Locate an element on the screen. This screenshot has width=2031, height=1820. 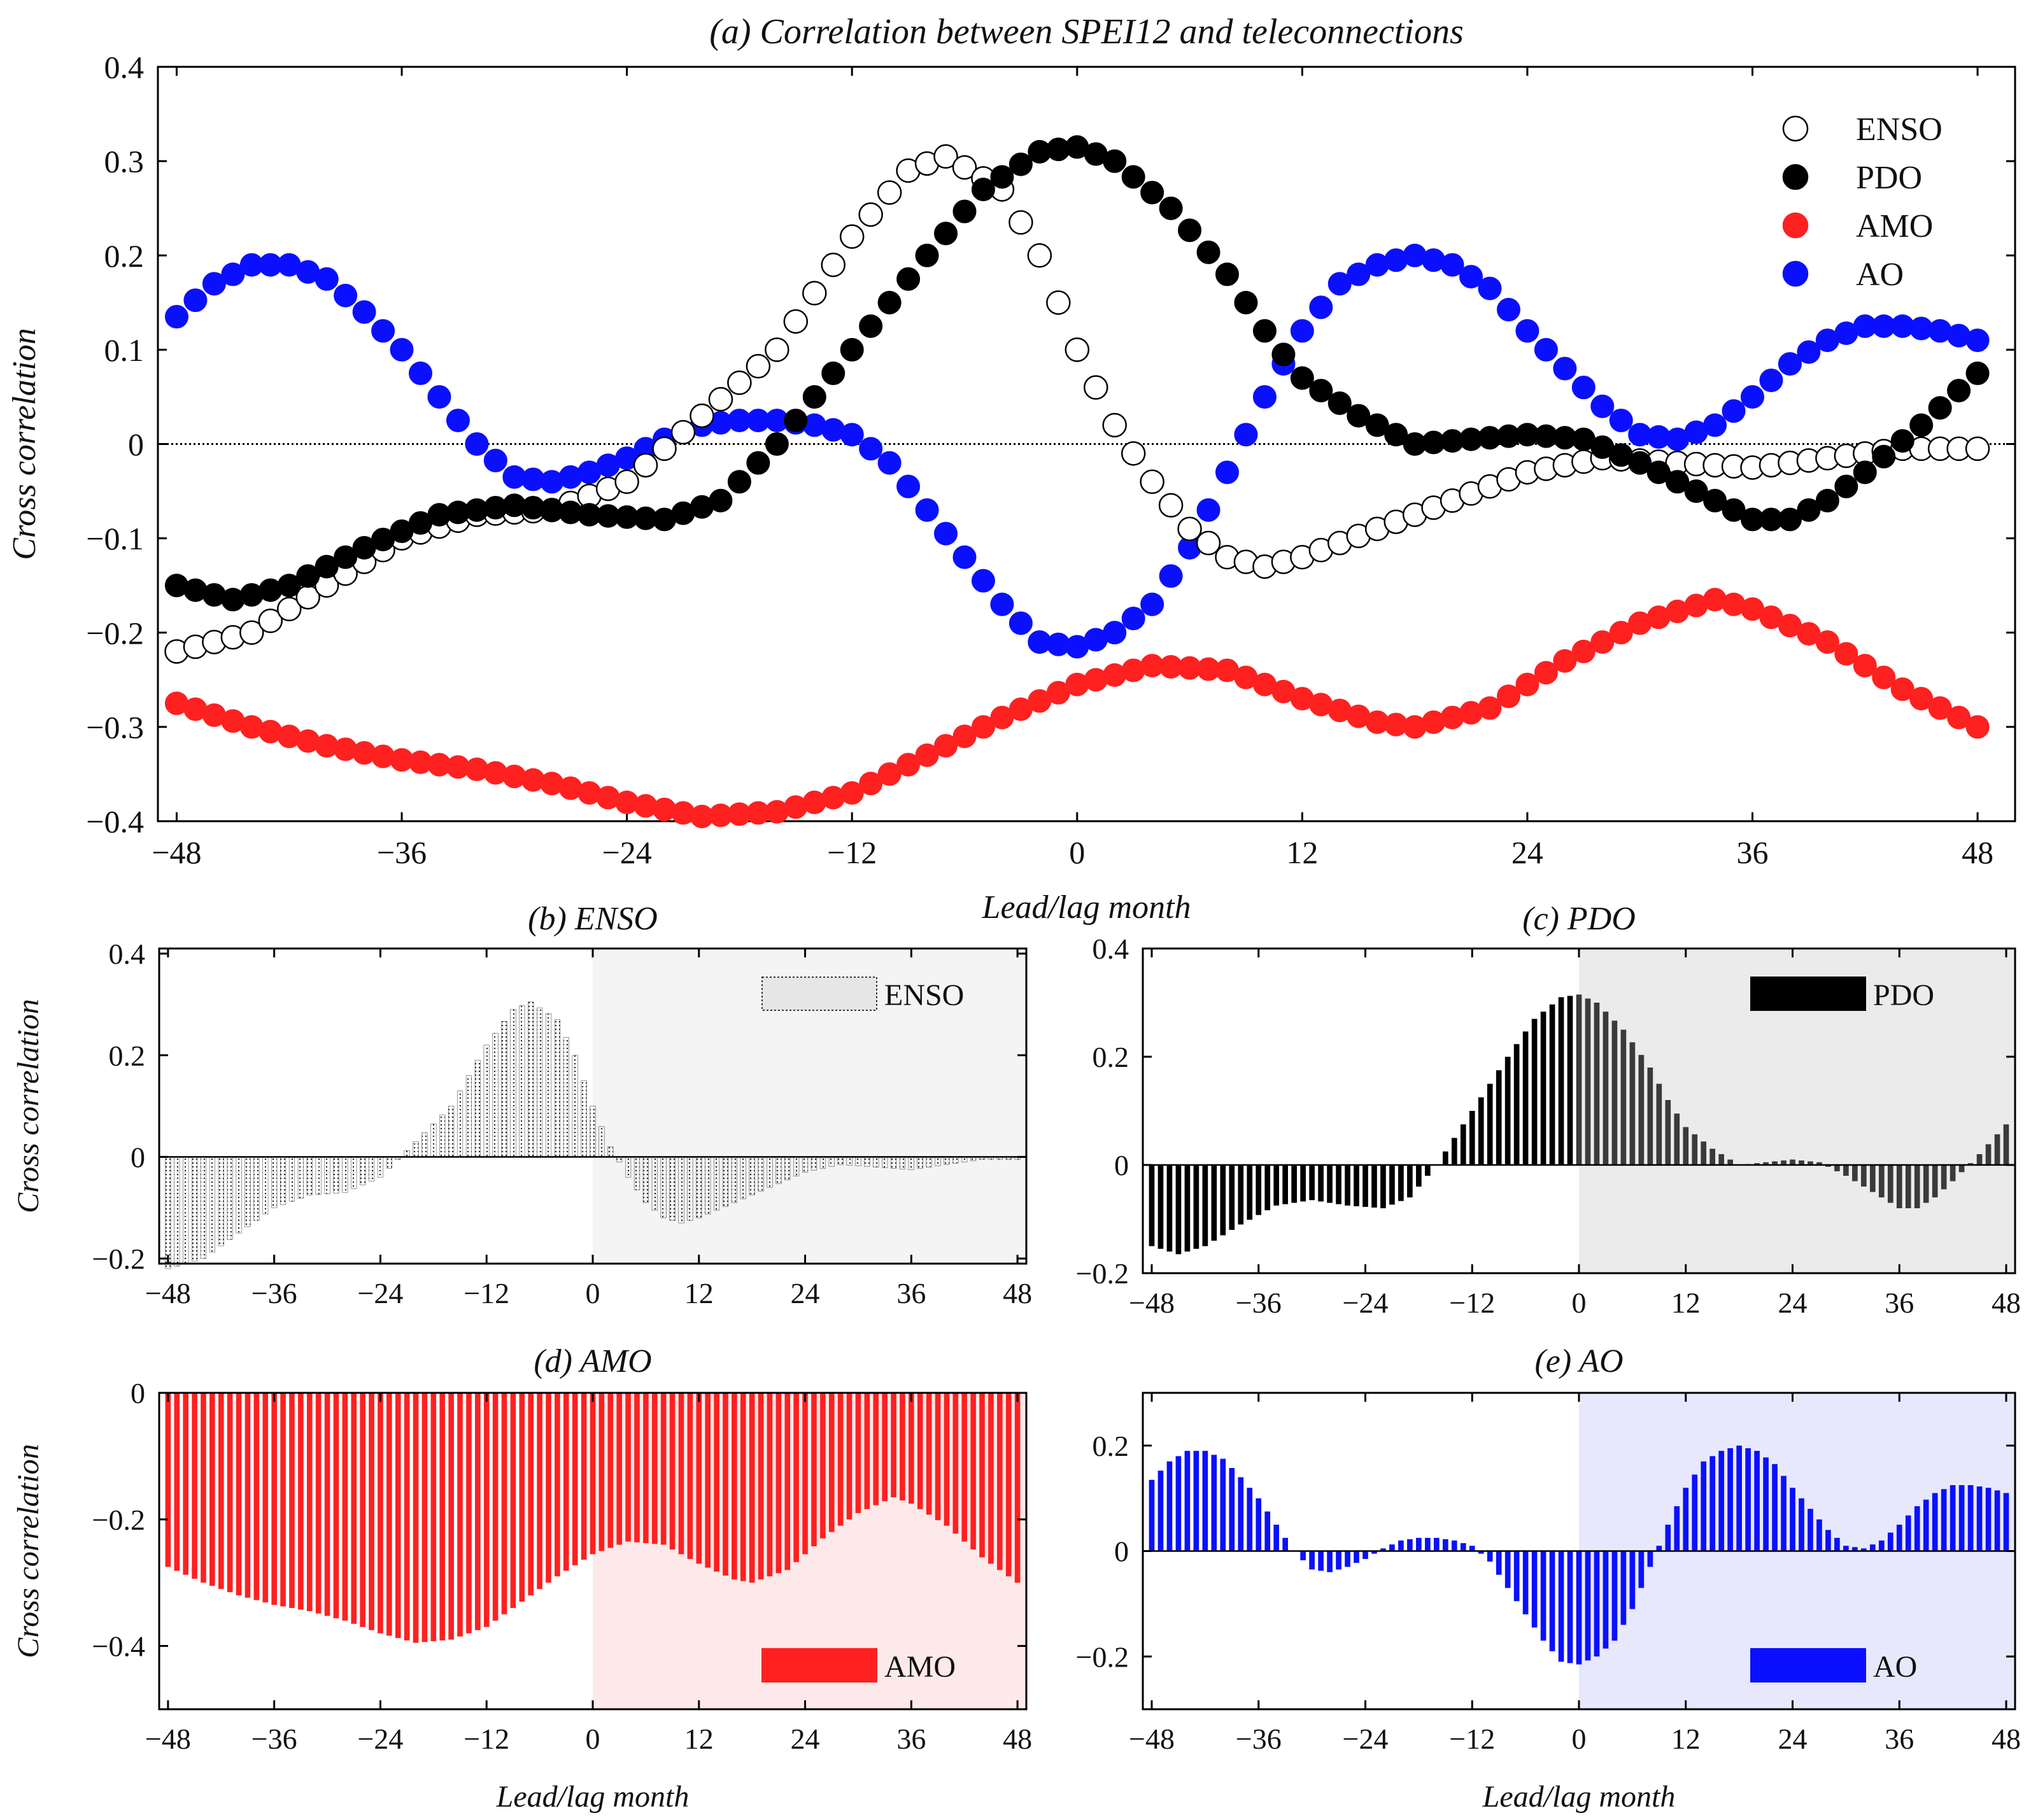
y-tick-label: −0.2 is located at coordinates (1102, 1656).